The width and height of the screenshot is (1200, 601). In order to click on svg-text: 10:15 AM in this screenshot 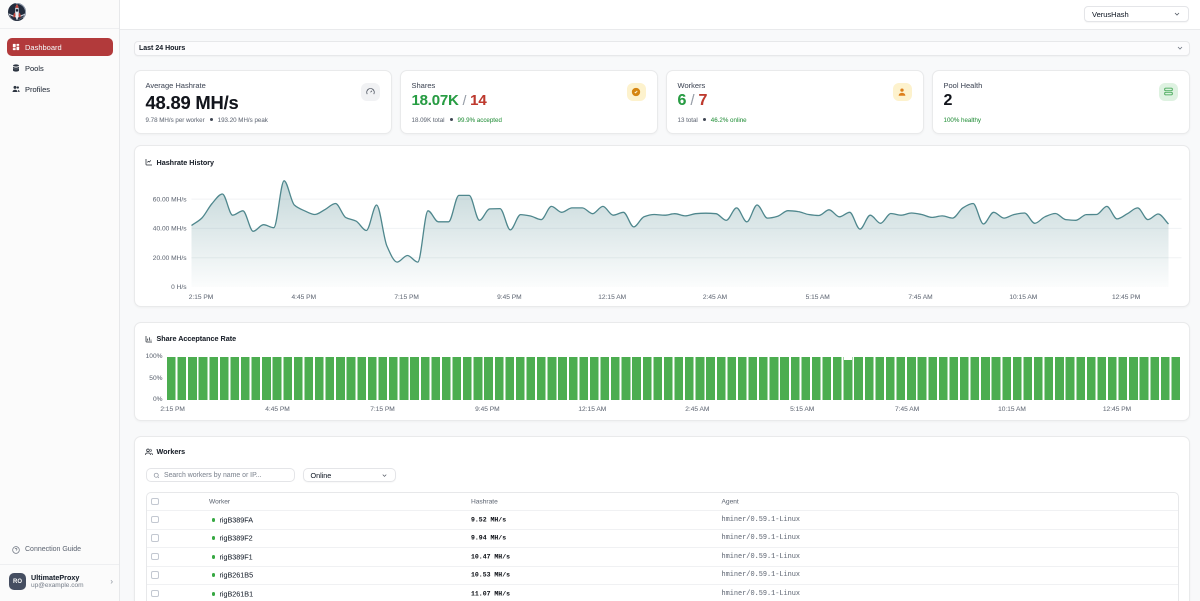, I will do `click(1023, 297)`.